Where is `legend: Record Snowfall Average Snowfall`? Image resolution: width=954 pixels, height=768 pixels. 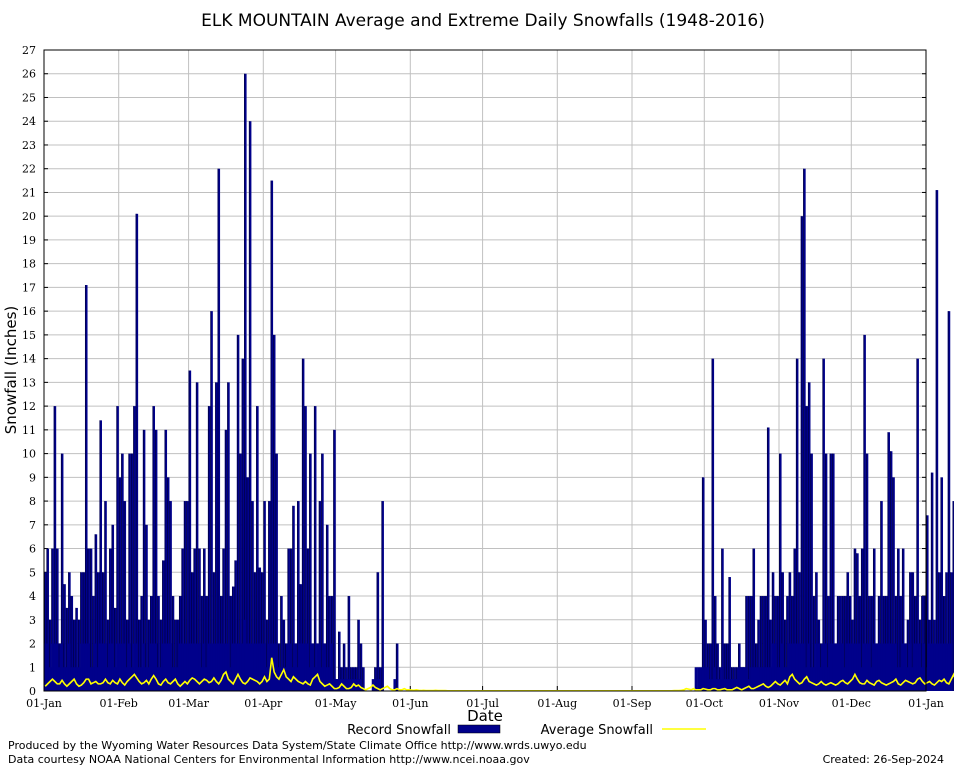
legend: Record Snowfall Average Snowfall is located at coordinates (526, 730).